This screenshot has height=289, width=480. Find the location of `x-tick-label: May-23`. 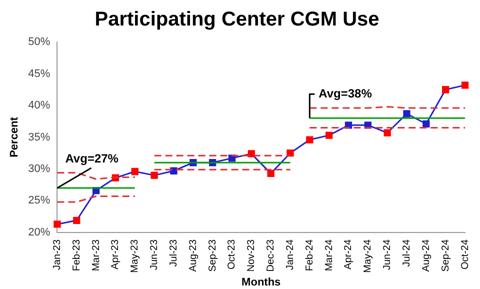

x-tick-label: May-23 is located at coordinates (135, 256).